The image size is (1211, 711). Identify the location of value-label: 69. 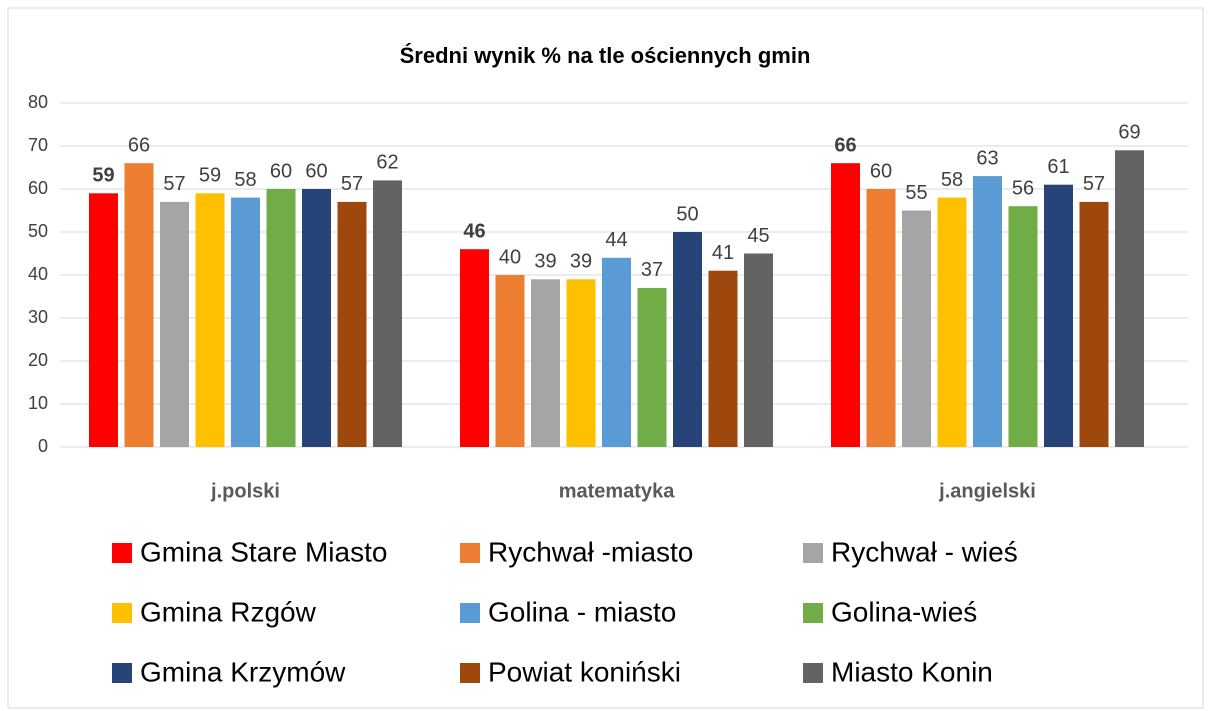
(1129, 133).